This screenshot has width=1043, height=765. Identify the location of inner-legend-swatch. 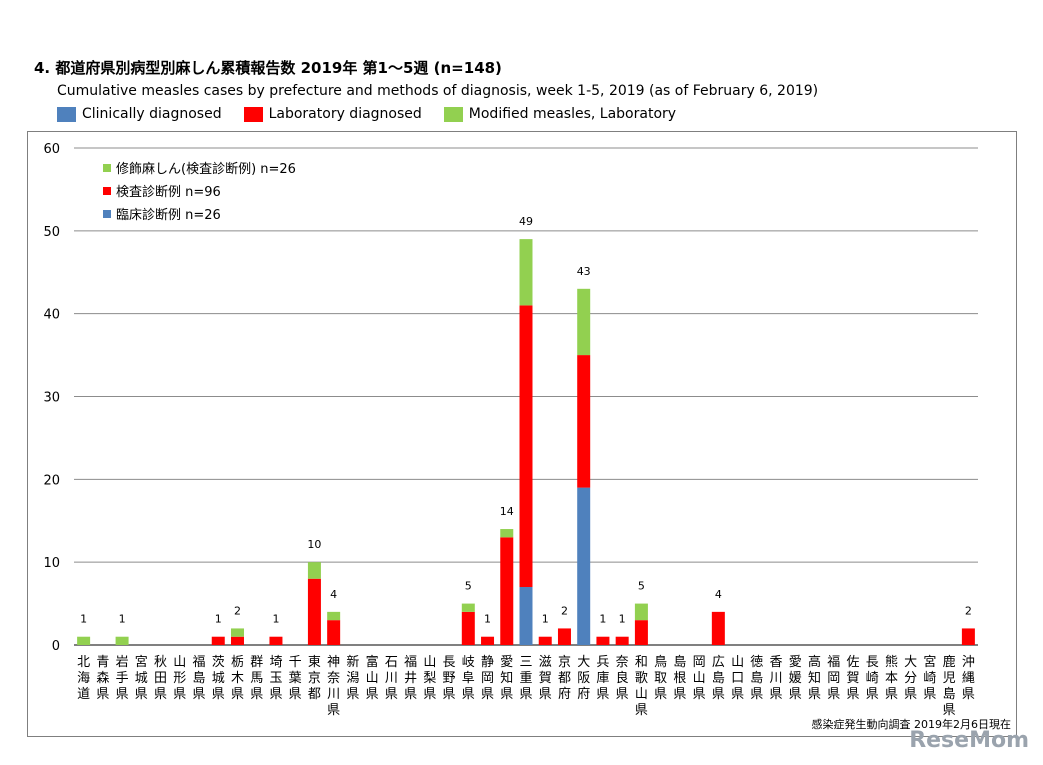
(107, 191).